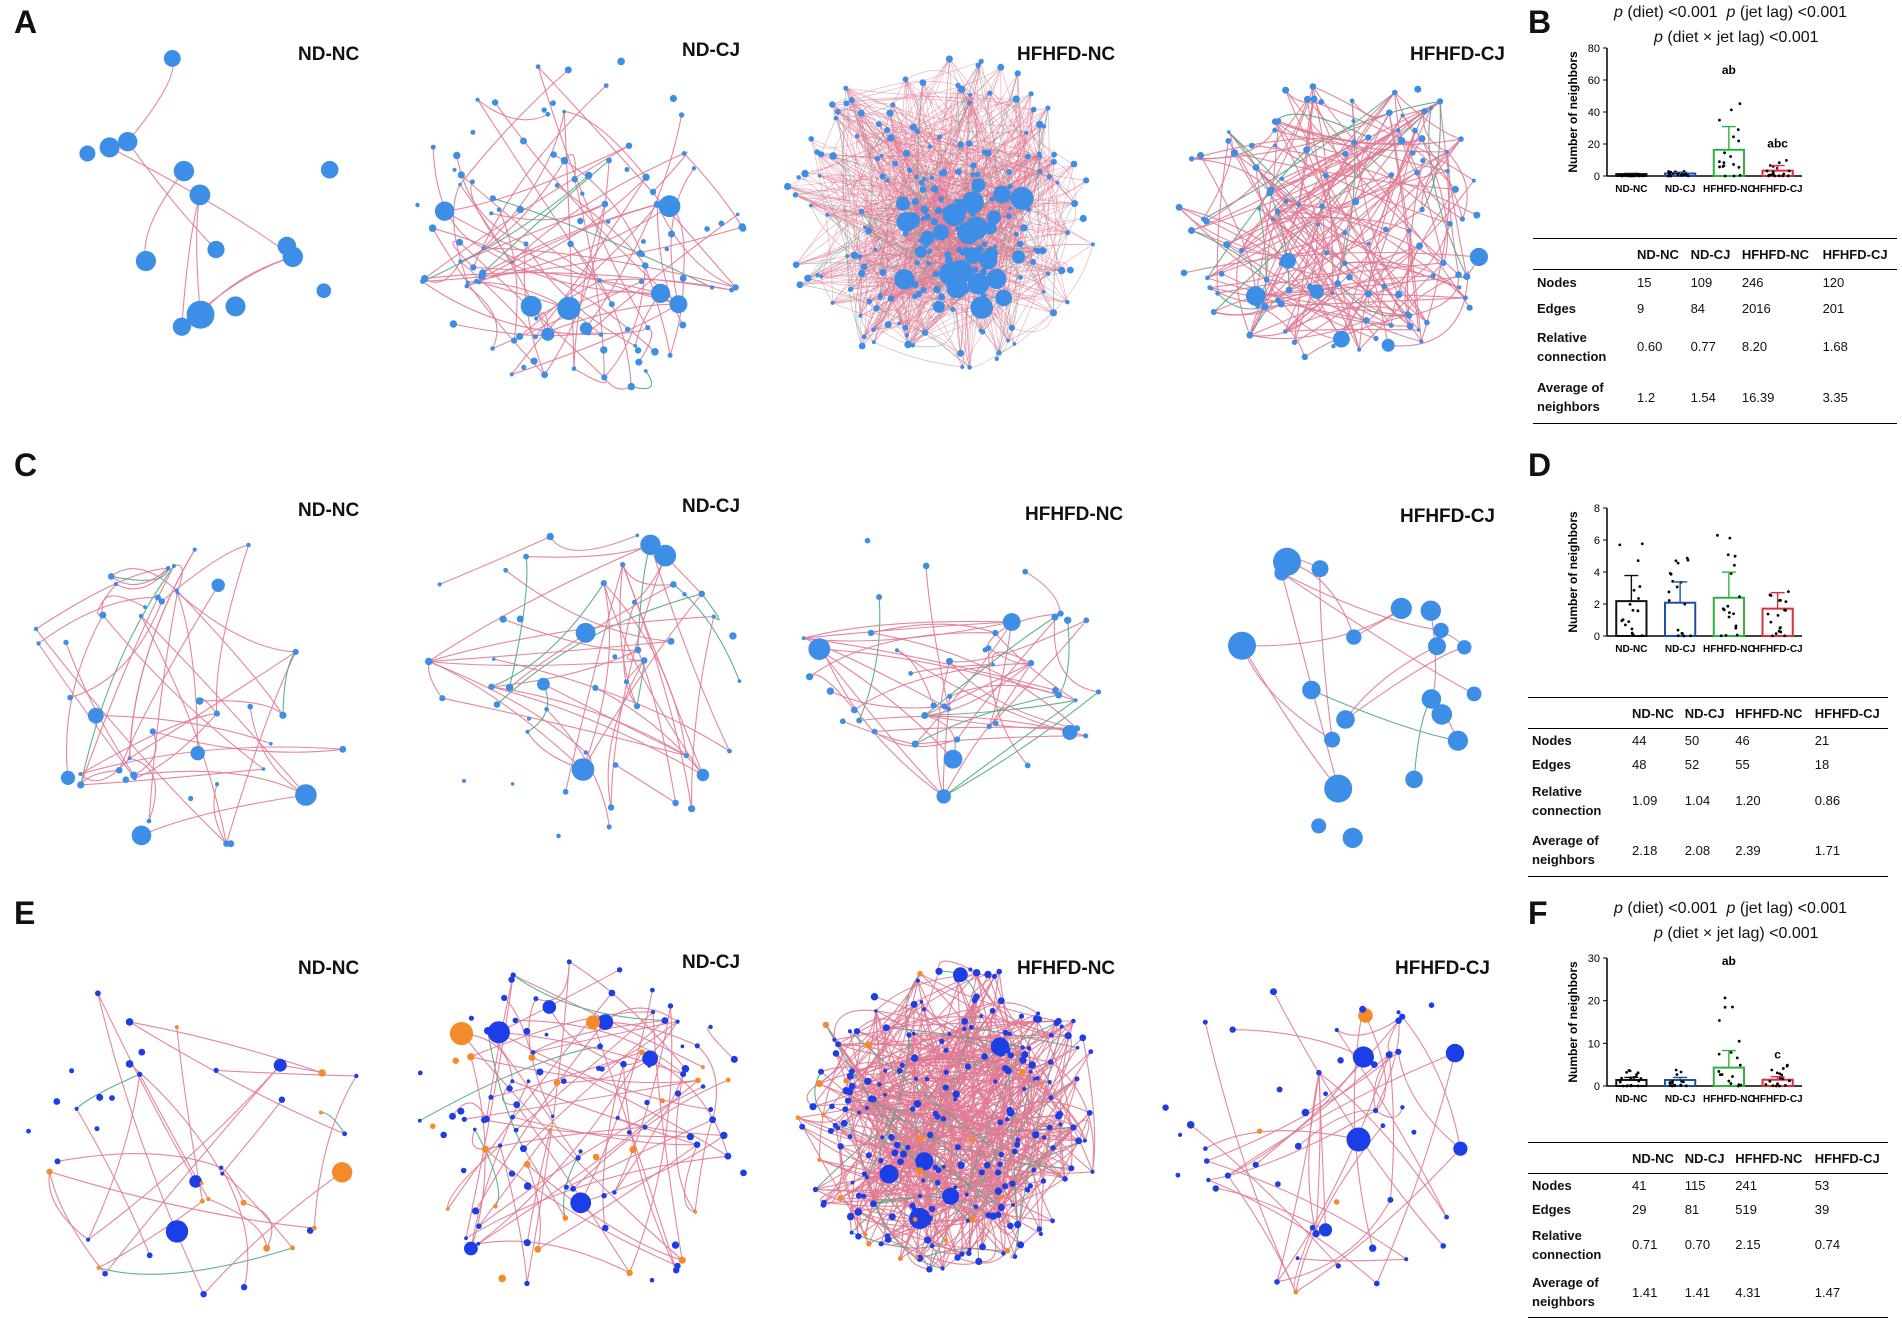 This screenshot has width=1902, height=1325. What do you see at coordinates (1849, 713) in the screenshot?
I see `column-header: HFHFD-CJ` at bounding box center [1849, 713].